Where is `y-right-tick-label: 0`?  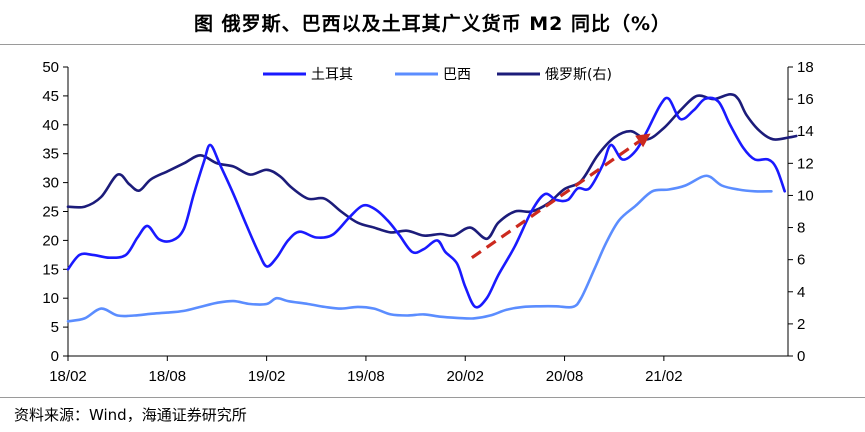
y-right-tick-label: 0 is located at coordinates (801, 356).